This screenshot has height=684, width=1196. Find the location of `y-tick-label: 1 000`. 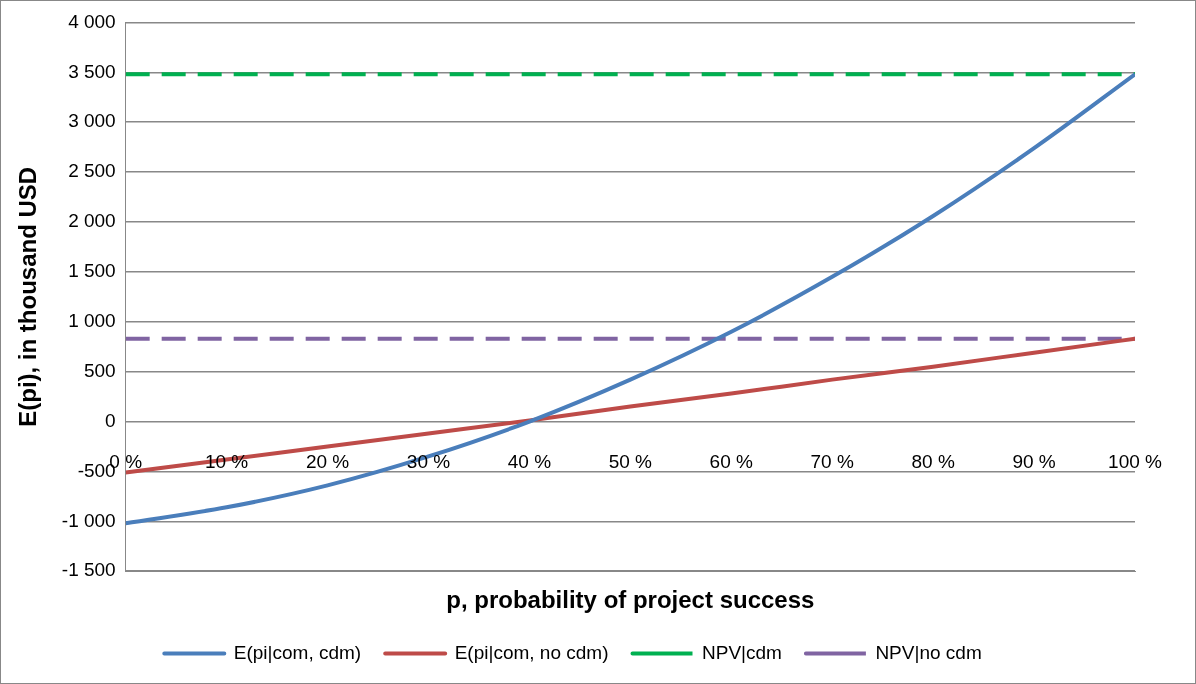

y-tick-label: 1 000 is located at coordinates (92, 320).